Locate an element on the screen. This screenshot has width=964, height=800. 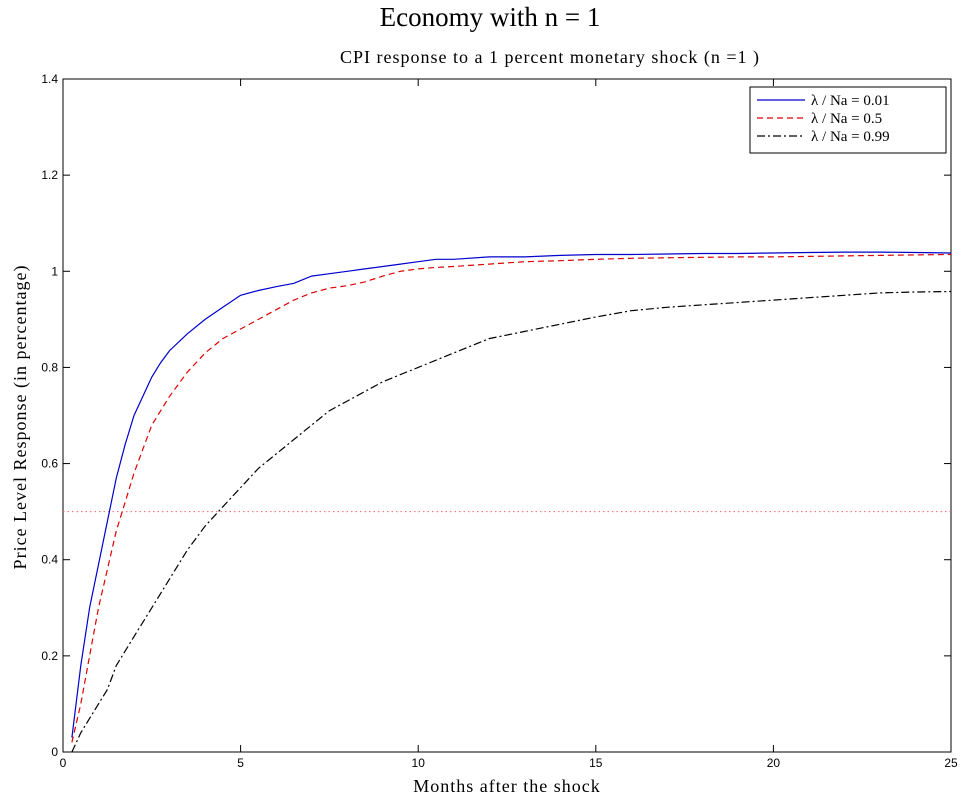
y-tick-label: 1.4 is located at coordinates (49, 79).